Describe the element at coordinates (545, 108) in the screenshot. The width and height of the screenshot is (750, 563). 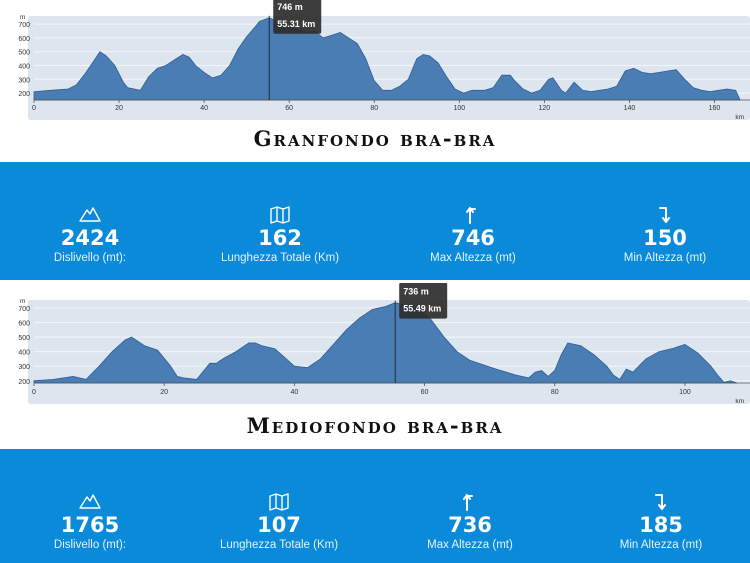
I see `x-tick-label: 120` at that location.